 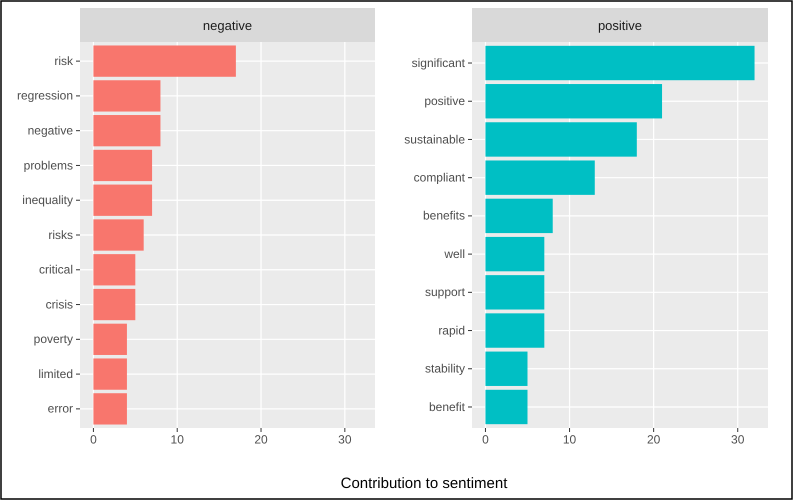 I want to click on chart-title: negative, so click(x=227, y=25).